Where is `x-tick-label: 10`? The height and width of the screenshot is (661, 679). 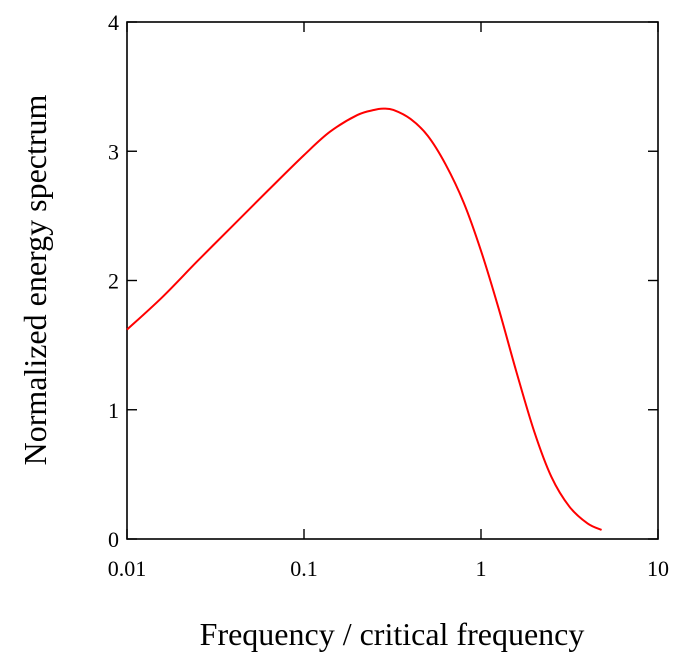
x-tick-label: 10 is located at coordinates (658, 568).